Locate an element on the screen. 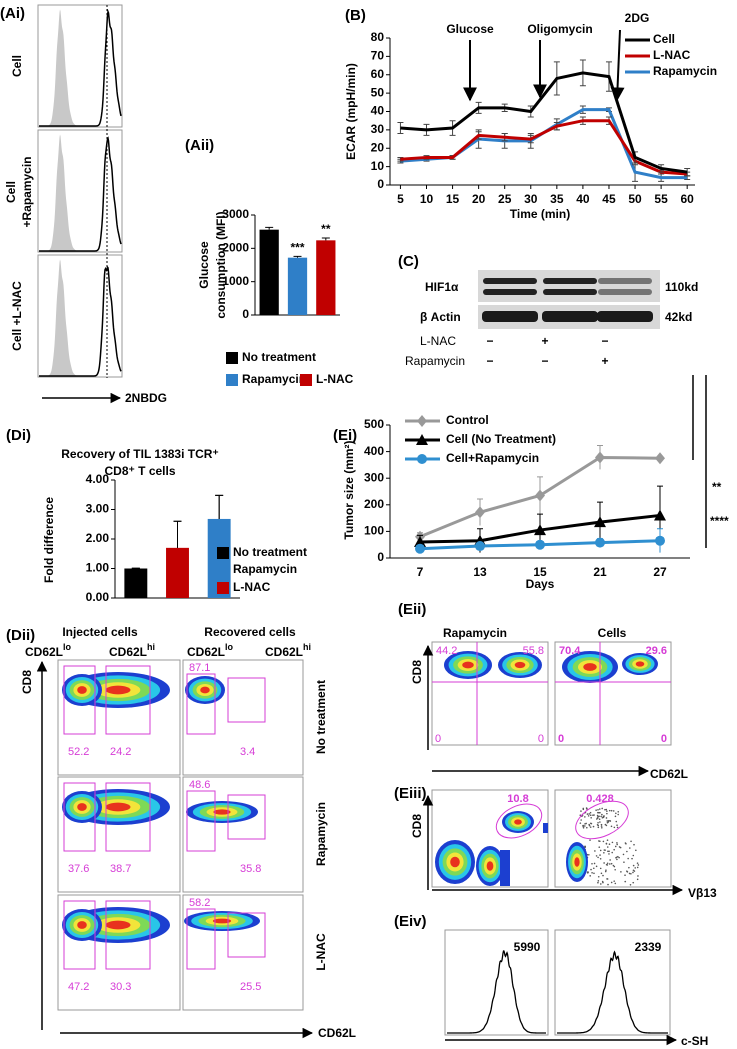 Image resolution: width=737 pixels, height=1049 pixels. gate-header: CD62Lhi is located at coordinates (288, 650).